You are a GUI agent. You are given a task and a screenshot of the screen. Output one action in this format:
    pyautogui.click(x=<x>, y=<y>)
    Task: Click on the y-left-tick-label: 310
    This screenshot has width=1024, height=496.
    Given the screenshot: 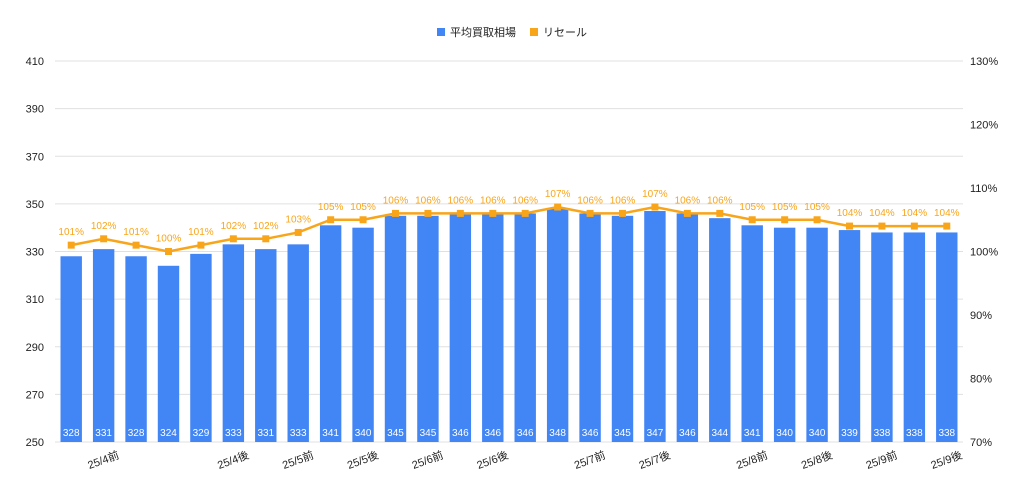 What is the action you would take?
    pyautogui.click(x=35, y=300)
    